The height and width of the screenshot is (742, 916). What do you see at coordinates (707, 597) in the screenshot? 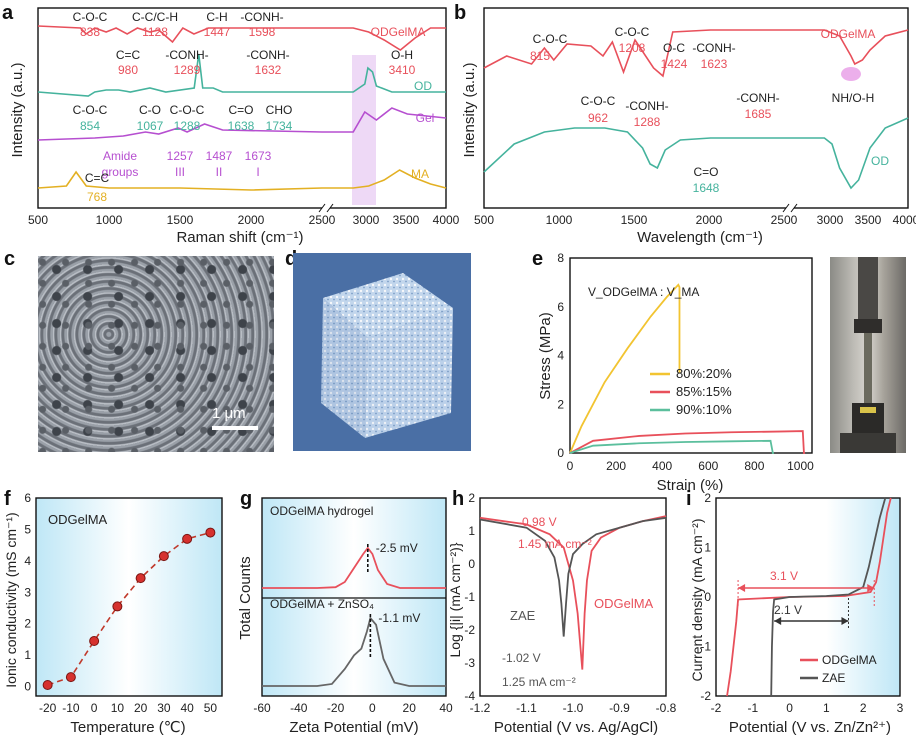
I see `i-y-tick-label: 0` at bounding box center [707, 597].